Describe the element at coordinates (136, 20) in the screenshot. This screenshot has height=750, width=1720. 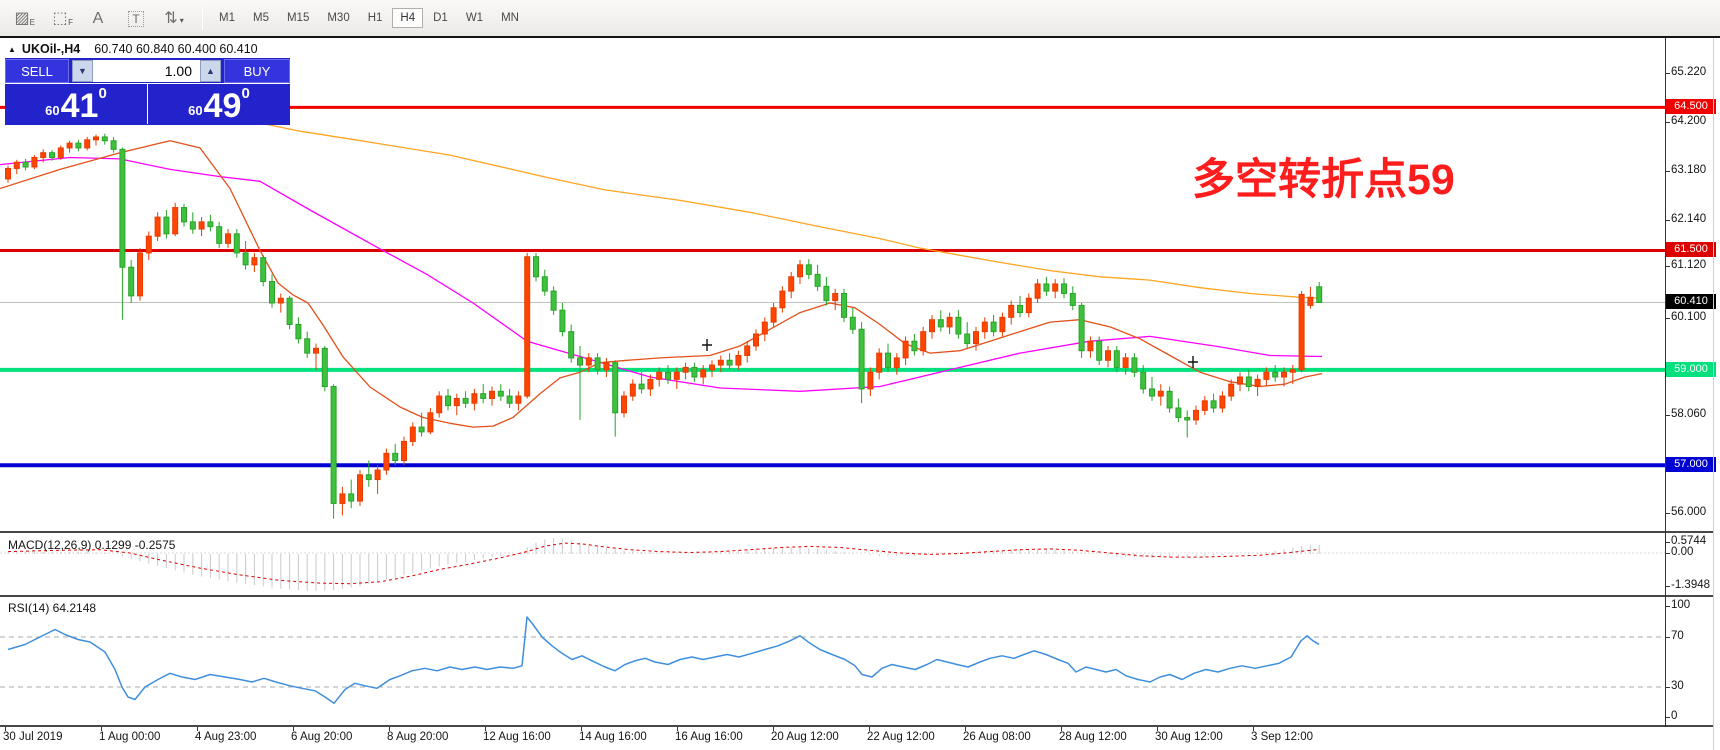
I see `text-box-icon: T` at that location.